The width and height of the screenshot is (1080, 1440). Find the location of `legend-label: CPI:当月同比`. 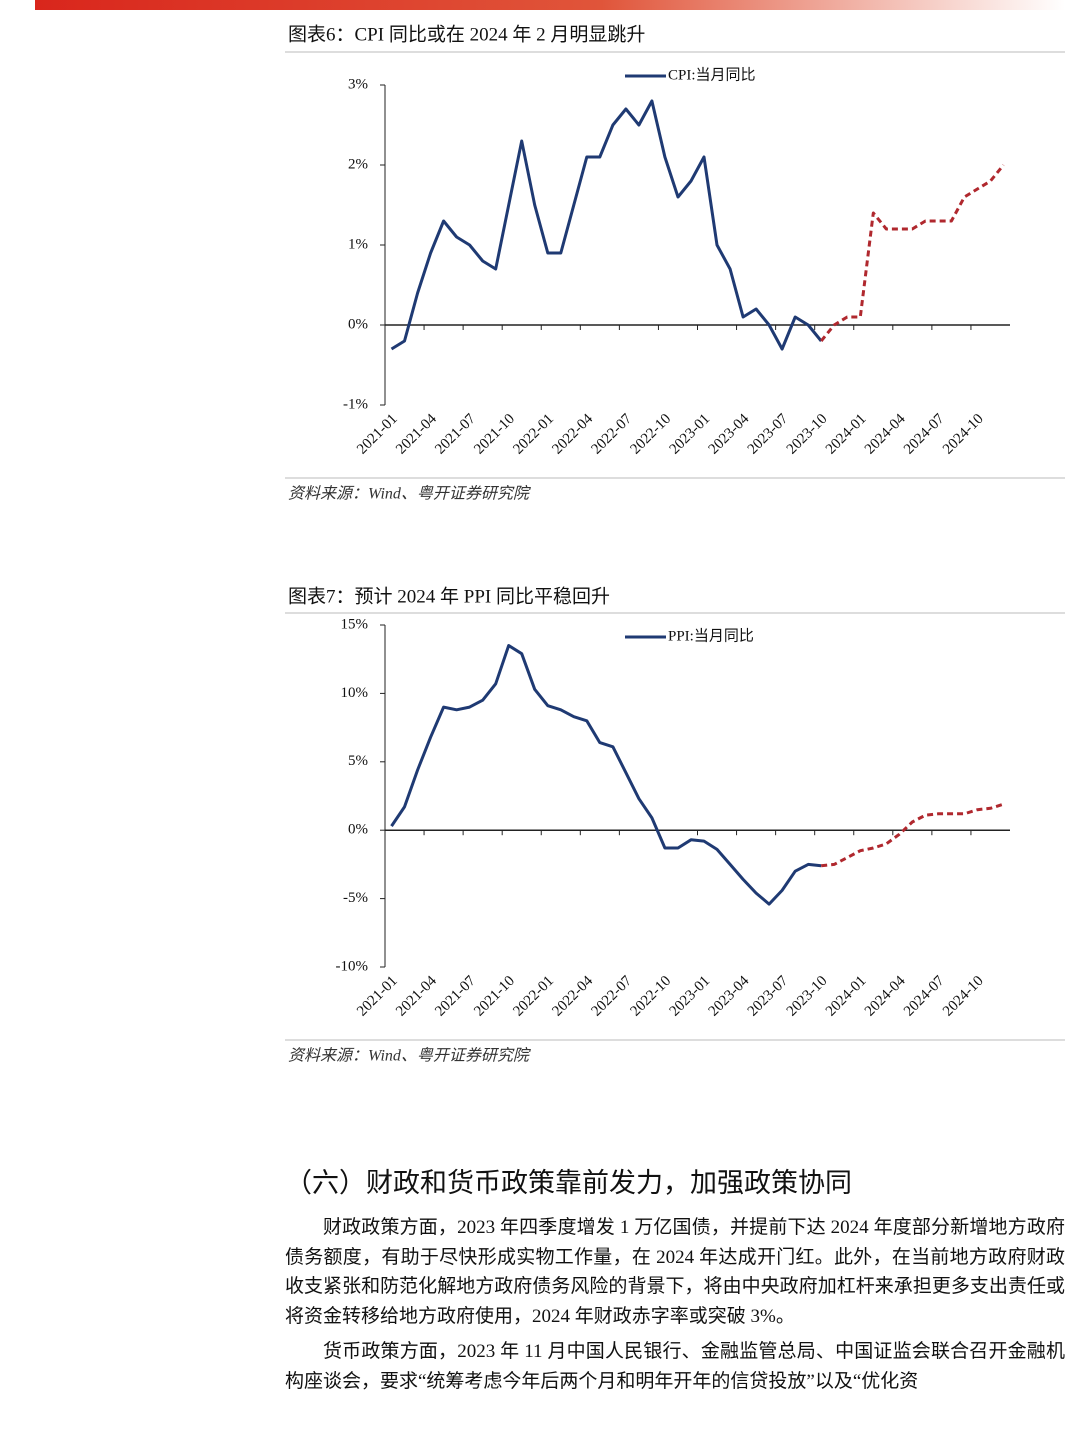

legend-label: CPI:当月同比 is located at coordinates (712, 74).